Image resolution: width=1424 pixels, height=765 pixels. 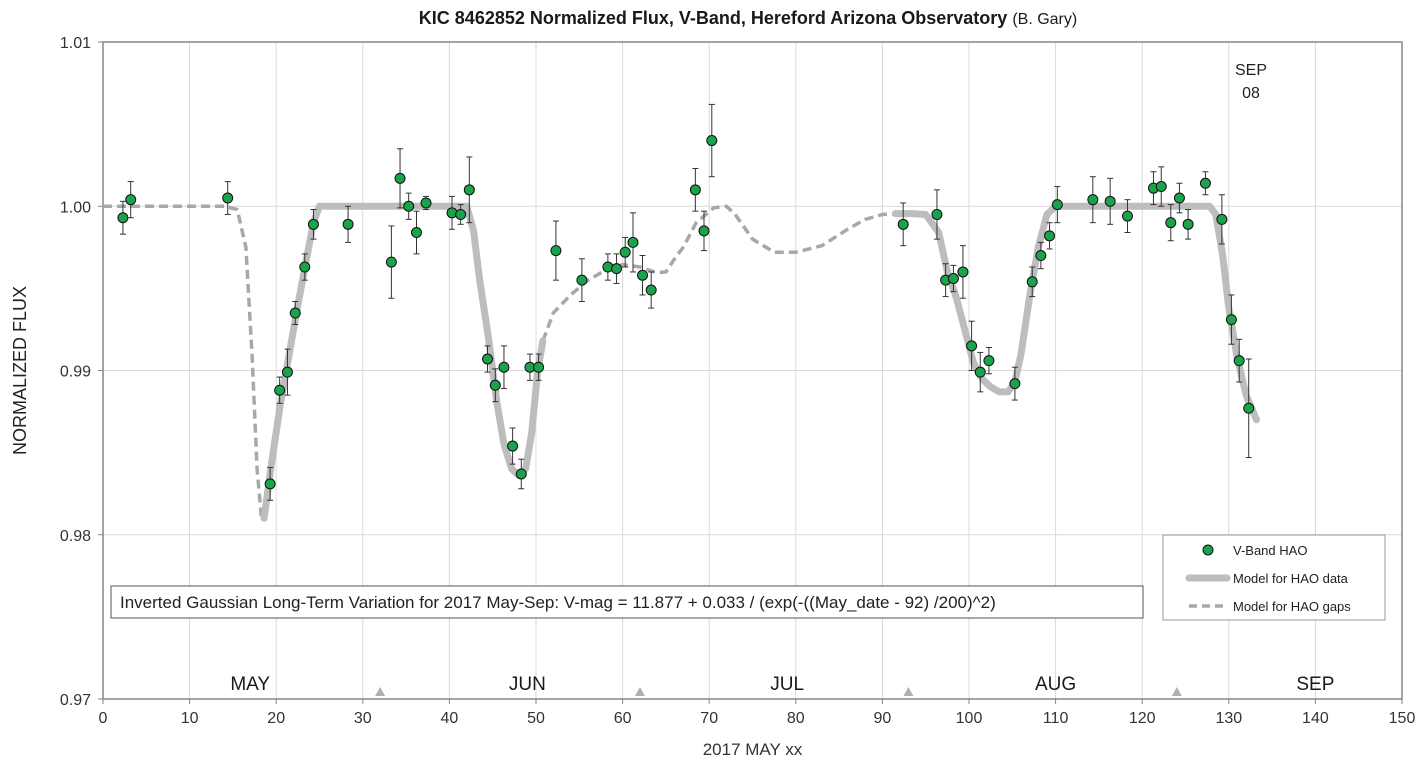 I want to click on y-tick-label: 1.00, so click(x=75, y=207).